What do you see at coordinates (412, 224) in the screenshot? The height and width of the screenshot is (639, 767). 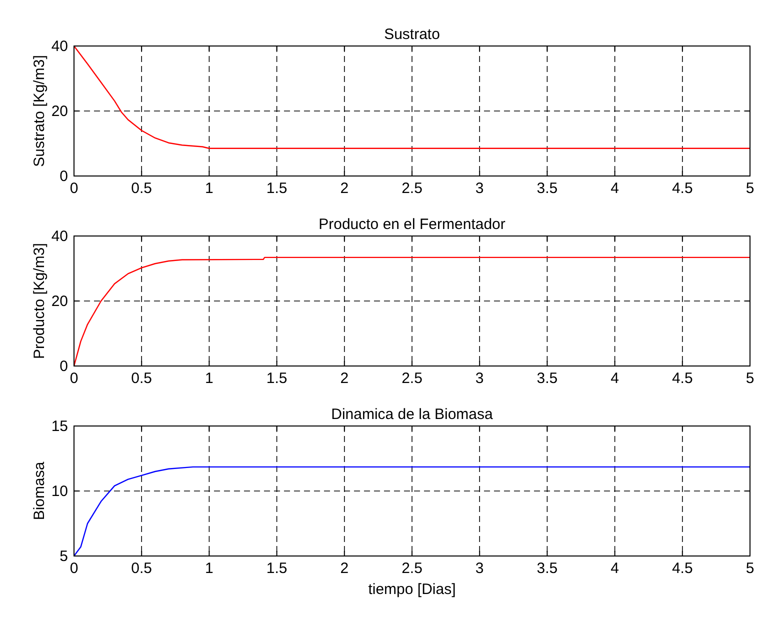 I see `chart-title: Producto en el Fermentador` at bounding box center [412, 224].